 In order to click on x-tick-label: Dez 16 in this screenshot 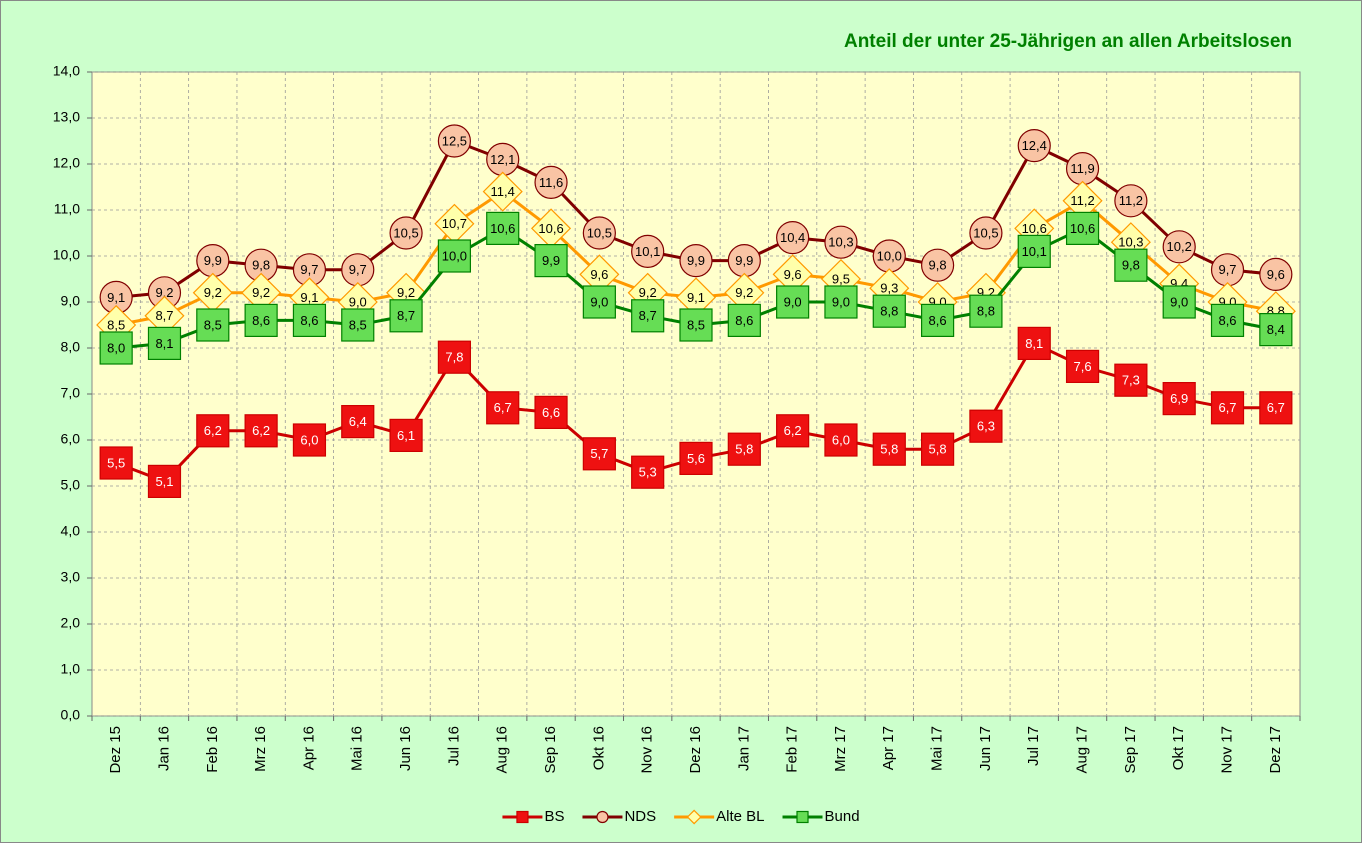, I will do `click(695, 750)`.